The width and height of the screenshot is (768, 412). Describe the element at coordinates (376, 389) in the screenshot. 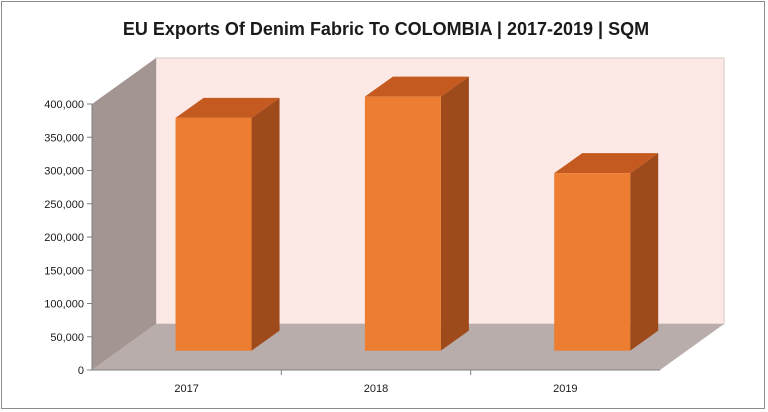

I see `x-tick-label: 2018` at that location.